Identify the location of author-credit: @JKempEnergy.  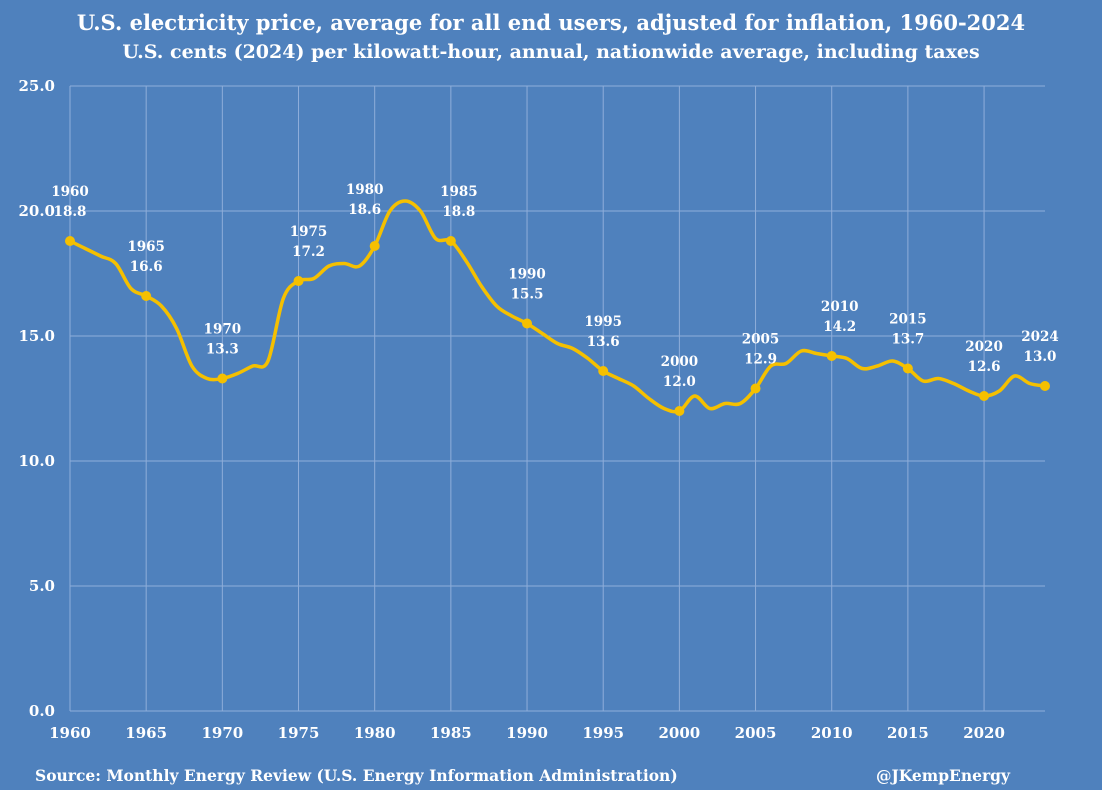
(943, 775).